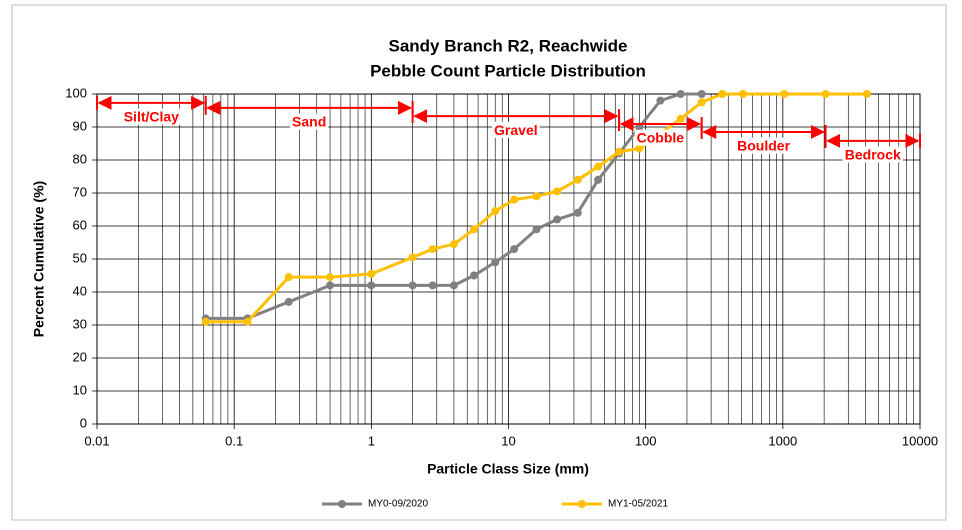 This screenshot has height=530, width=962. What do you see at coordinates (638, 504) in the screenshot?
I see `legend-label: MY1-05/2021` at bounding box center [638, 504].